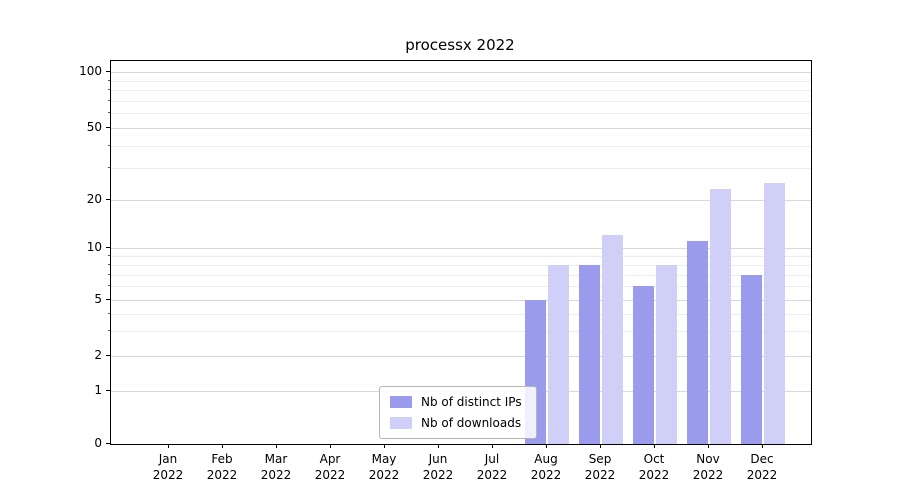 The height and width of the screenshot is (500, 900). I want to click on x-tick-label: Nov 2022, so click(708, 467).